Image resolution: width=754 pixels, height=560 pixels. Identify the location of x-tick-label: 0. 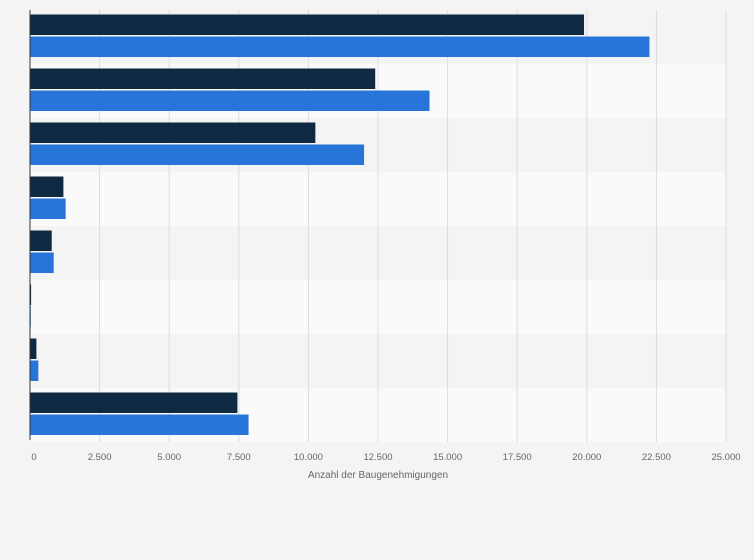
(33, 457).